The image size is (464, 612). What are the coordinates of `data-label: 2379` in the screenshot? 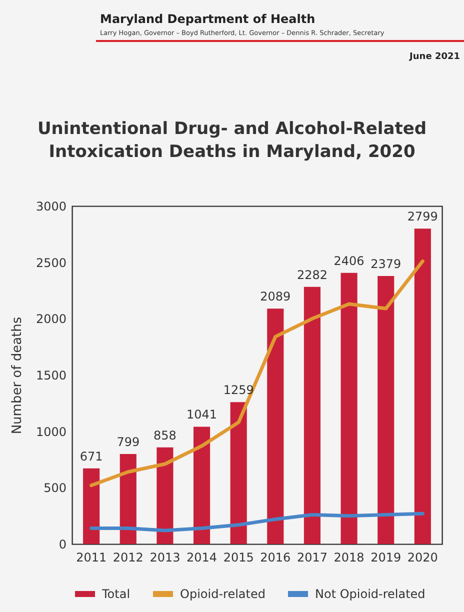 It's located at (386, 263).